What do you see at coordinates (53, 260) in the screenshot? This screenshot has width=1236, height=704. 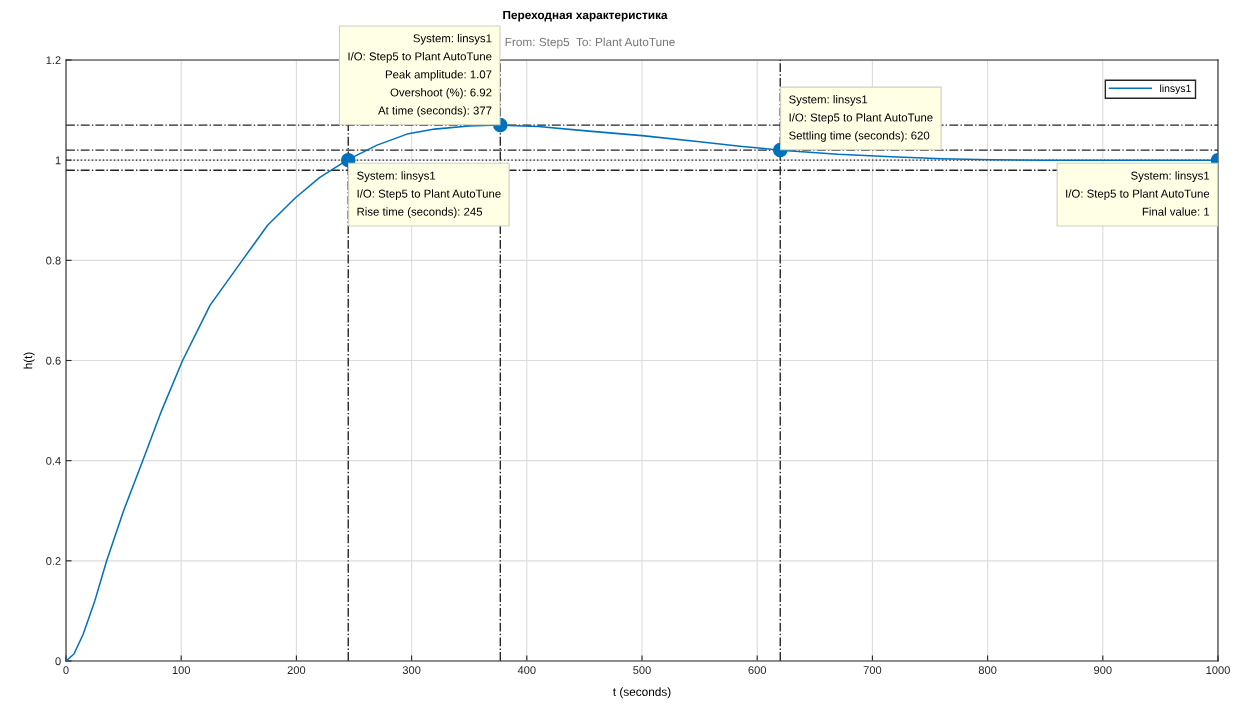 I see `y-tick-label: 0.8` at bounding box center [53, 260].